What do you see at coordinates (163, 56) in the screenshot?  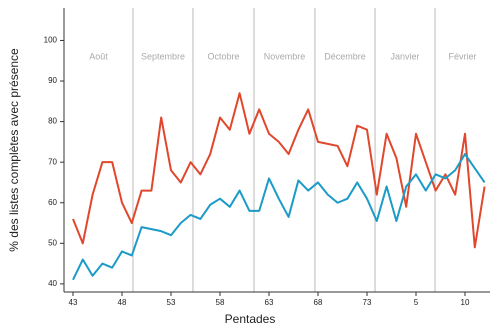 I see `month-label: Septembre` at bounding box center [163, 56].